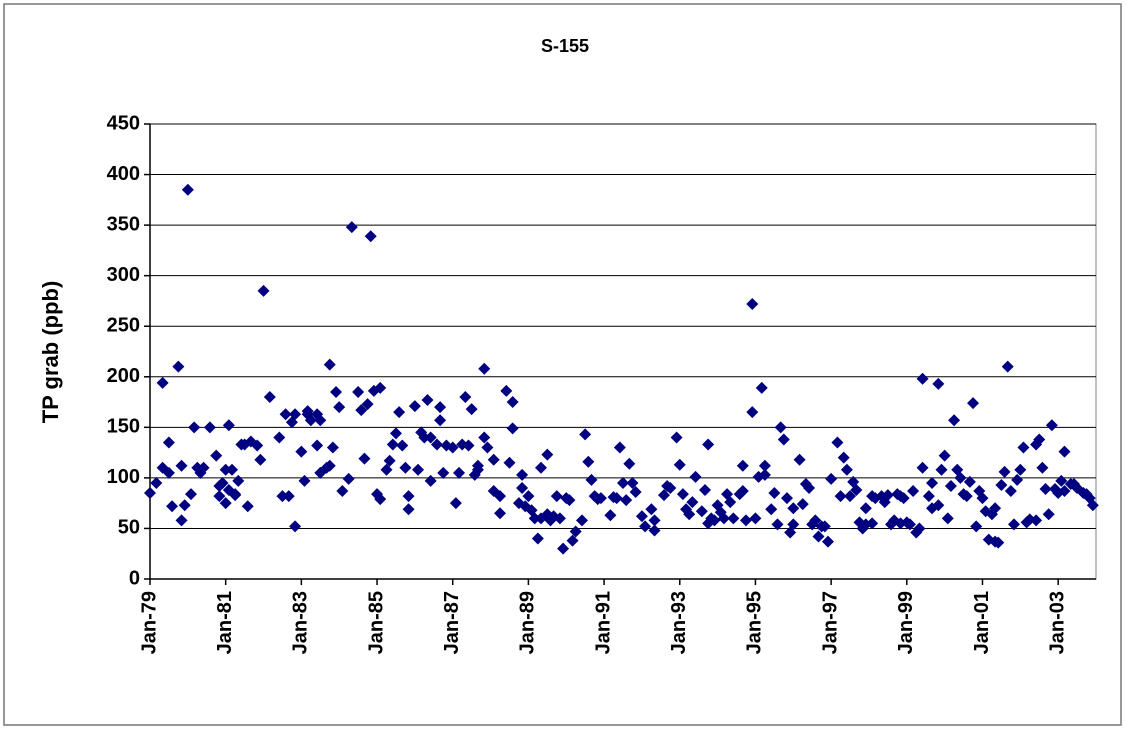 This screenshot has height=735, width=1126. Describe the element at coordinates (830, 622) in the screenshot. I see `x-tick-label: Jan-97` at that location.